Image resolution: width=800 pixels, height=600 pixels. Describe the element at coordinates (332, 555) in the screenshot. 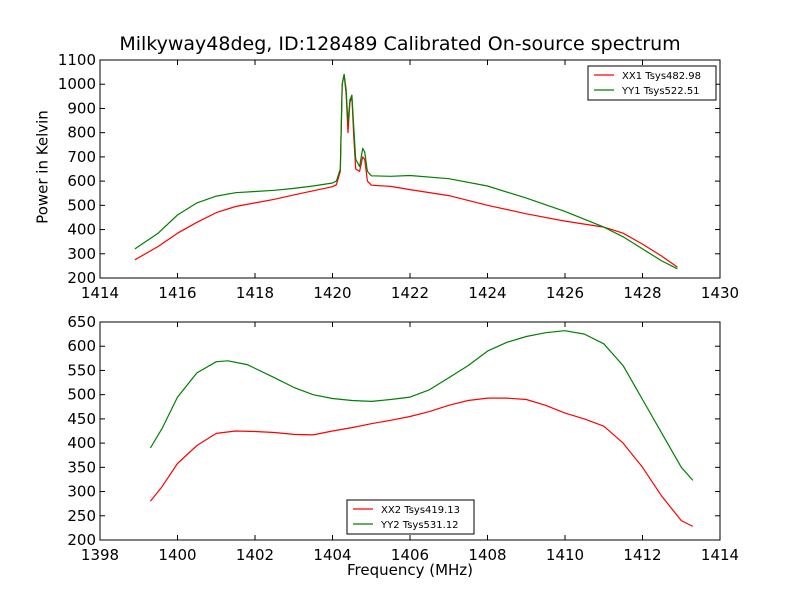

I see `x-tick-label: 1404` at that location.